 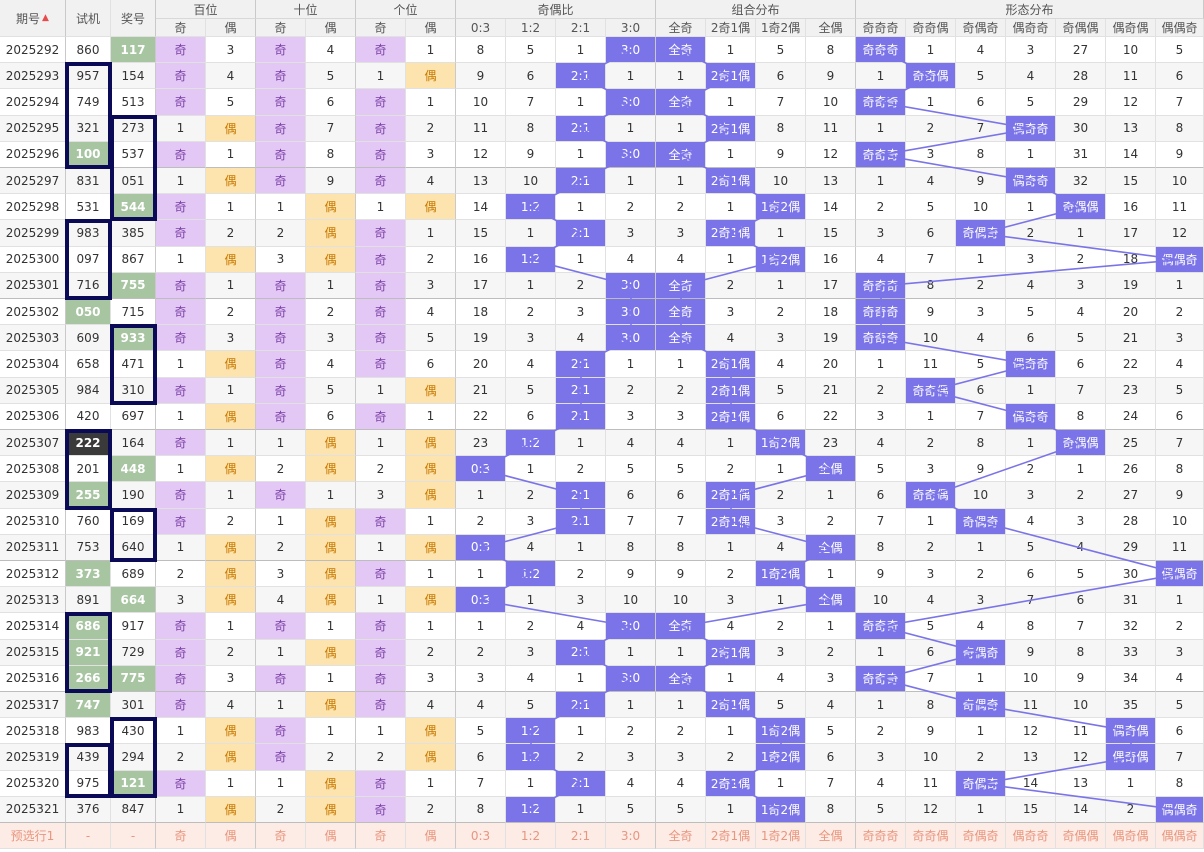 What do you see at coordinates (931, 836) in the screenshot?
I see `prediction-option-cell: 奇奇偶` at bounding box center [931, 836].